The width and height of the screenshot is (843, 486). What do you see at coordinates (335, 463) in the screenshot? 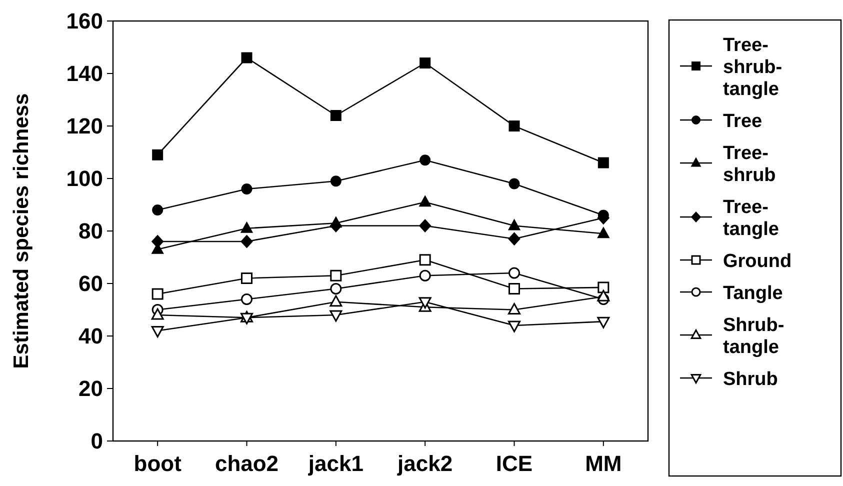
I see `x-tick-label: jack1` at bounding box center [335, 463].